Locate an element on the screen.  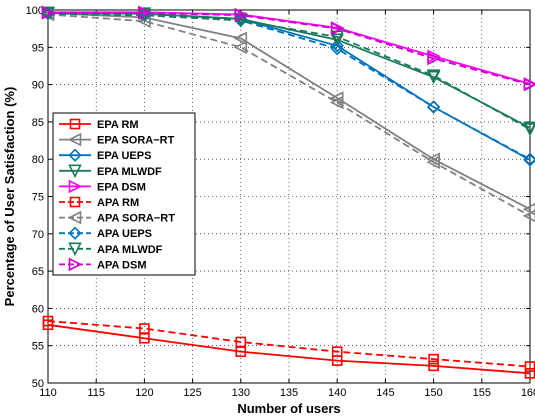
legend-entry: APA RM is located at coordinates (99, 202).